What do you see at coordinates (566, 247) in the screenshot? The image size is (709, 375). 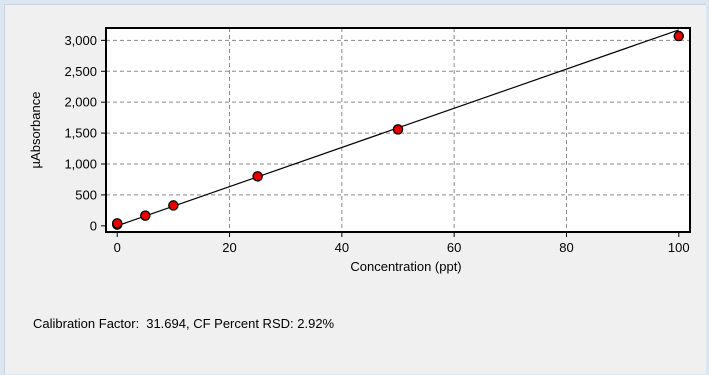 I see `x-tick-label: 80` at bounding box center [566, 247].